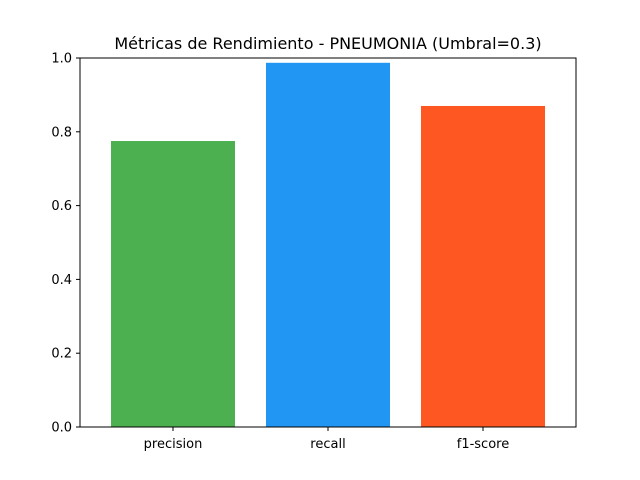  What do you see at coordinates (173, 284) in the screenshot?
I see `bar-precision` at bounding box center [173, 284].